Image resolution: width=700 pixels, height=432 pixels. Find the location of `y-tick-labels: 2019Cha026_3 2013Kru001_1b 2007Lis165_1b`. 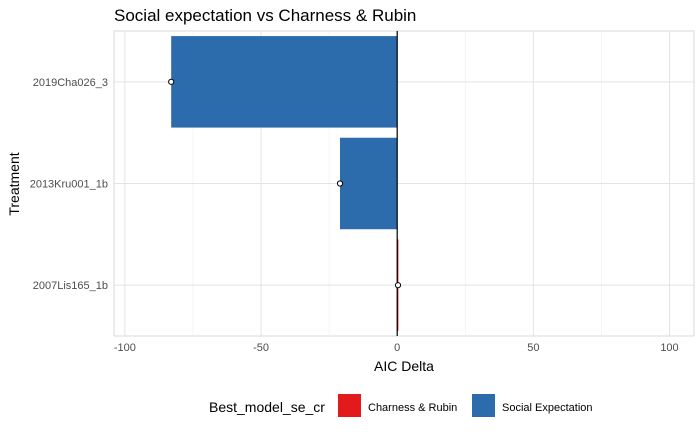

y-tick-labels: 2019Cha026_3 2013Kru001_1b 2007Lis165_1b is located at coordinates (69, 184).